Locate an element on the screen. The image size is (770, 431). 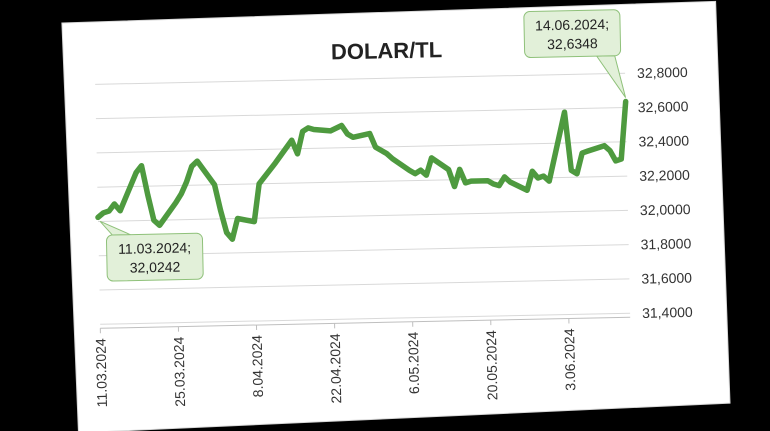
x-tick-label: 3.06.2024 is located at coordinates (569, 359).